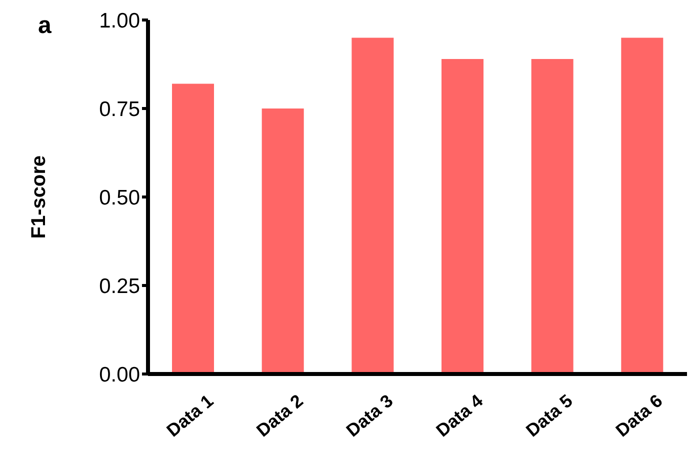 Image resolution: width=695 pixels, height=472 pixels. What do you see at coordinates (119, 286) in the screenshot?
I see `y-tick-label: 0.25` at bounding box center [119, 286].